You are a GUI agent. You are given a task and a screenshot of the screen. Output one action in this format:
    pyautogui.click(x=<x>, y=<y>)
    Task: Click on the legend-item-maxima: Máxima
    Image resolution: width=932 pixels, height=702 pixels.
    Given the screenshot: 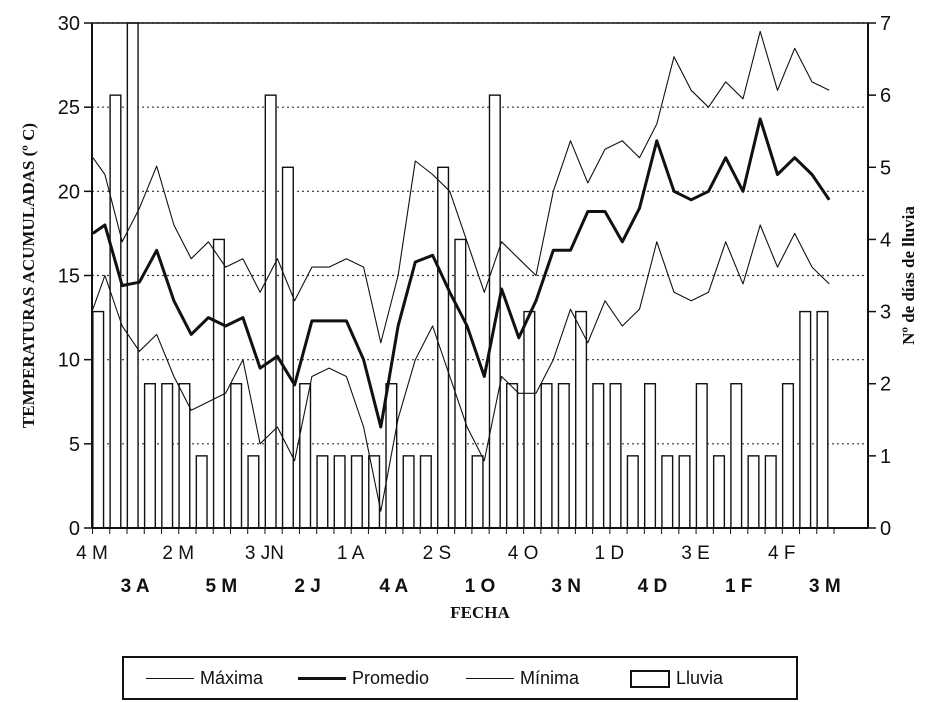 What is the action you would take?
    pyautogui.click(x=204, y=678)
    